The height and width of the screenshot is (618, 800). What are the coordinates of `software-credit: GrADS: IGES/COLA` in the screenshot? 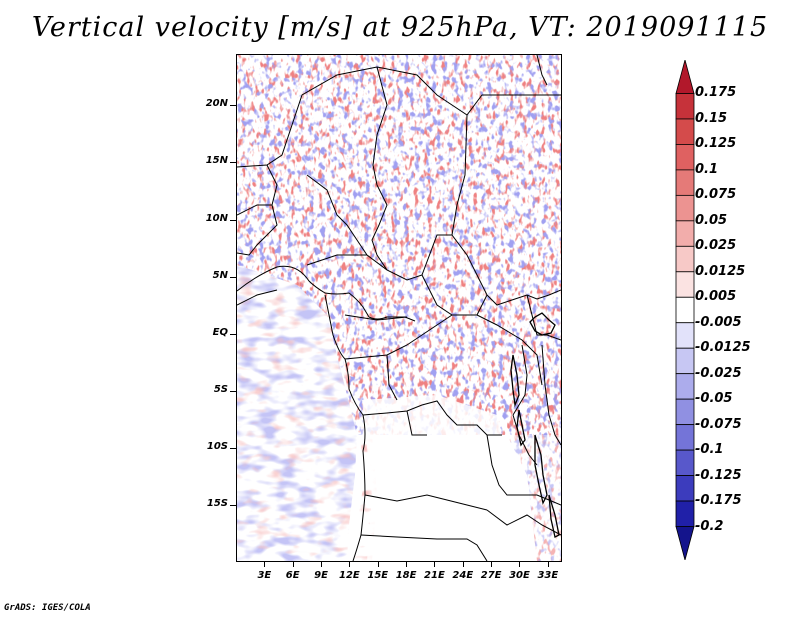 It's located at (47, 608).